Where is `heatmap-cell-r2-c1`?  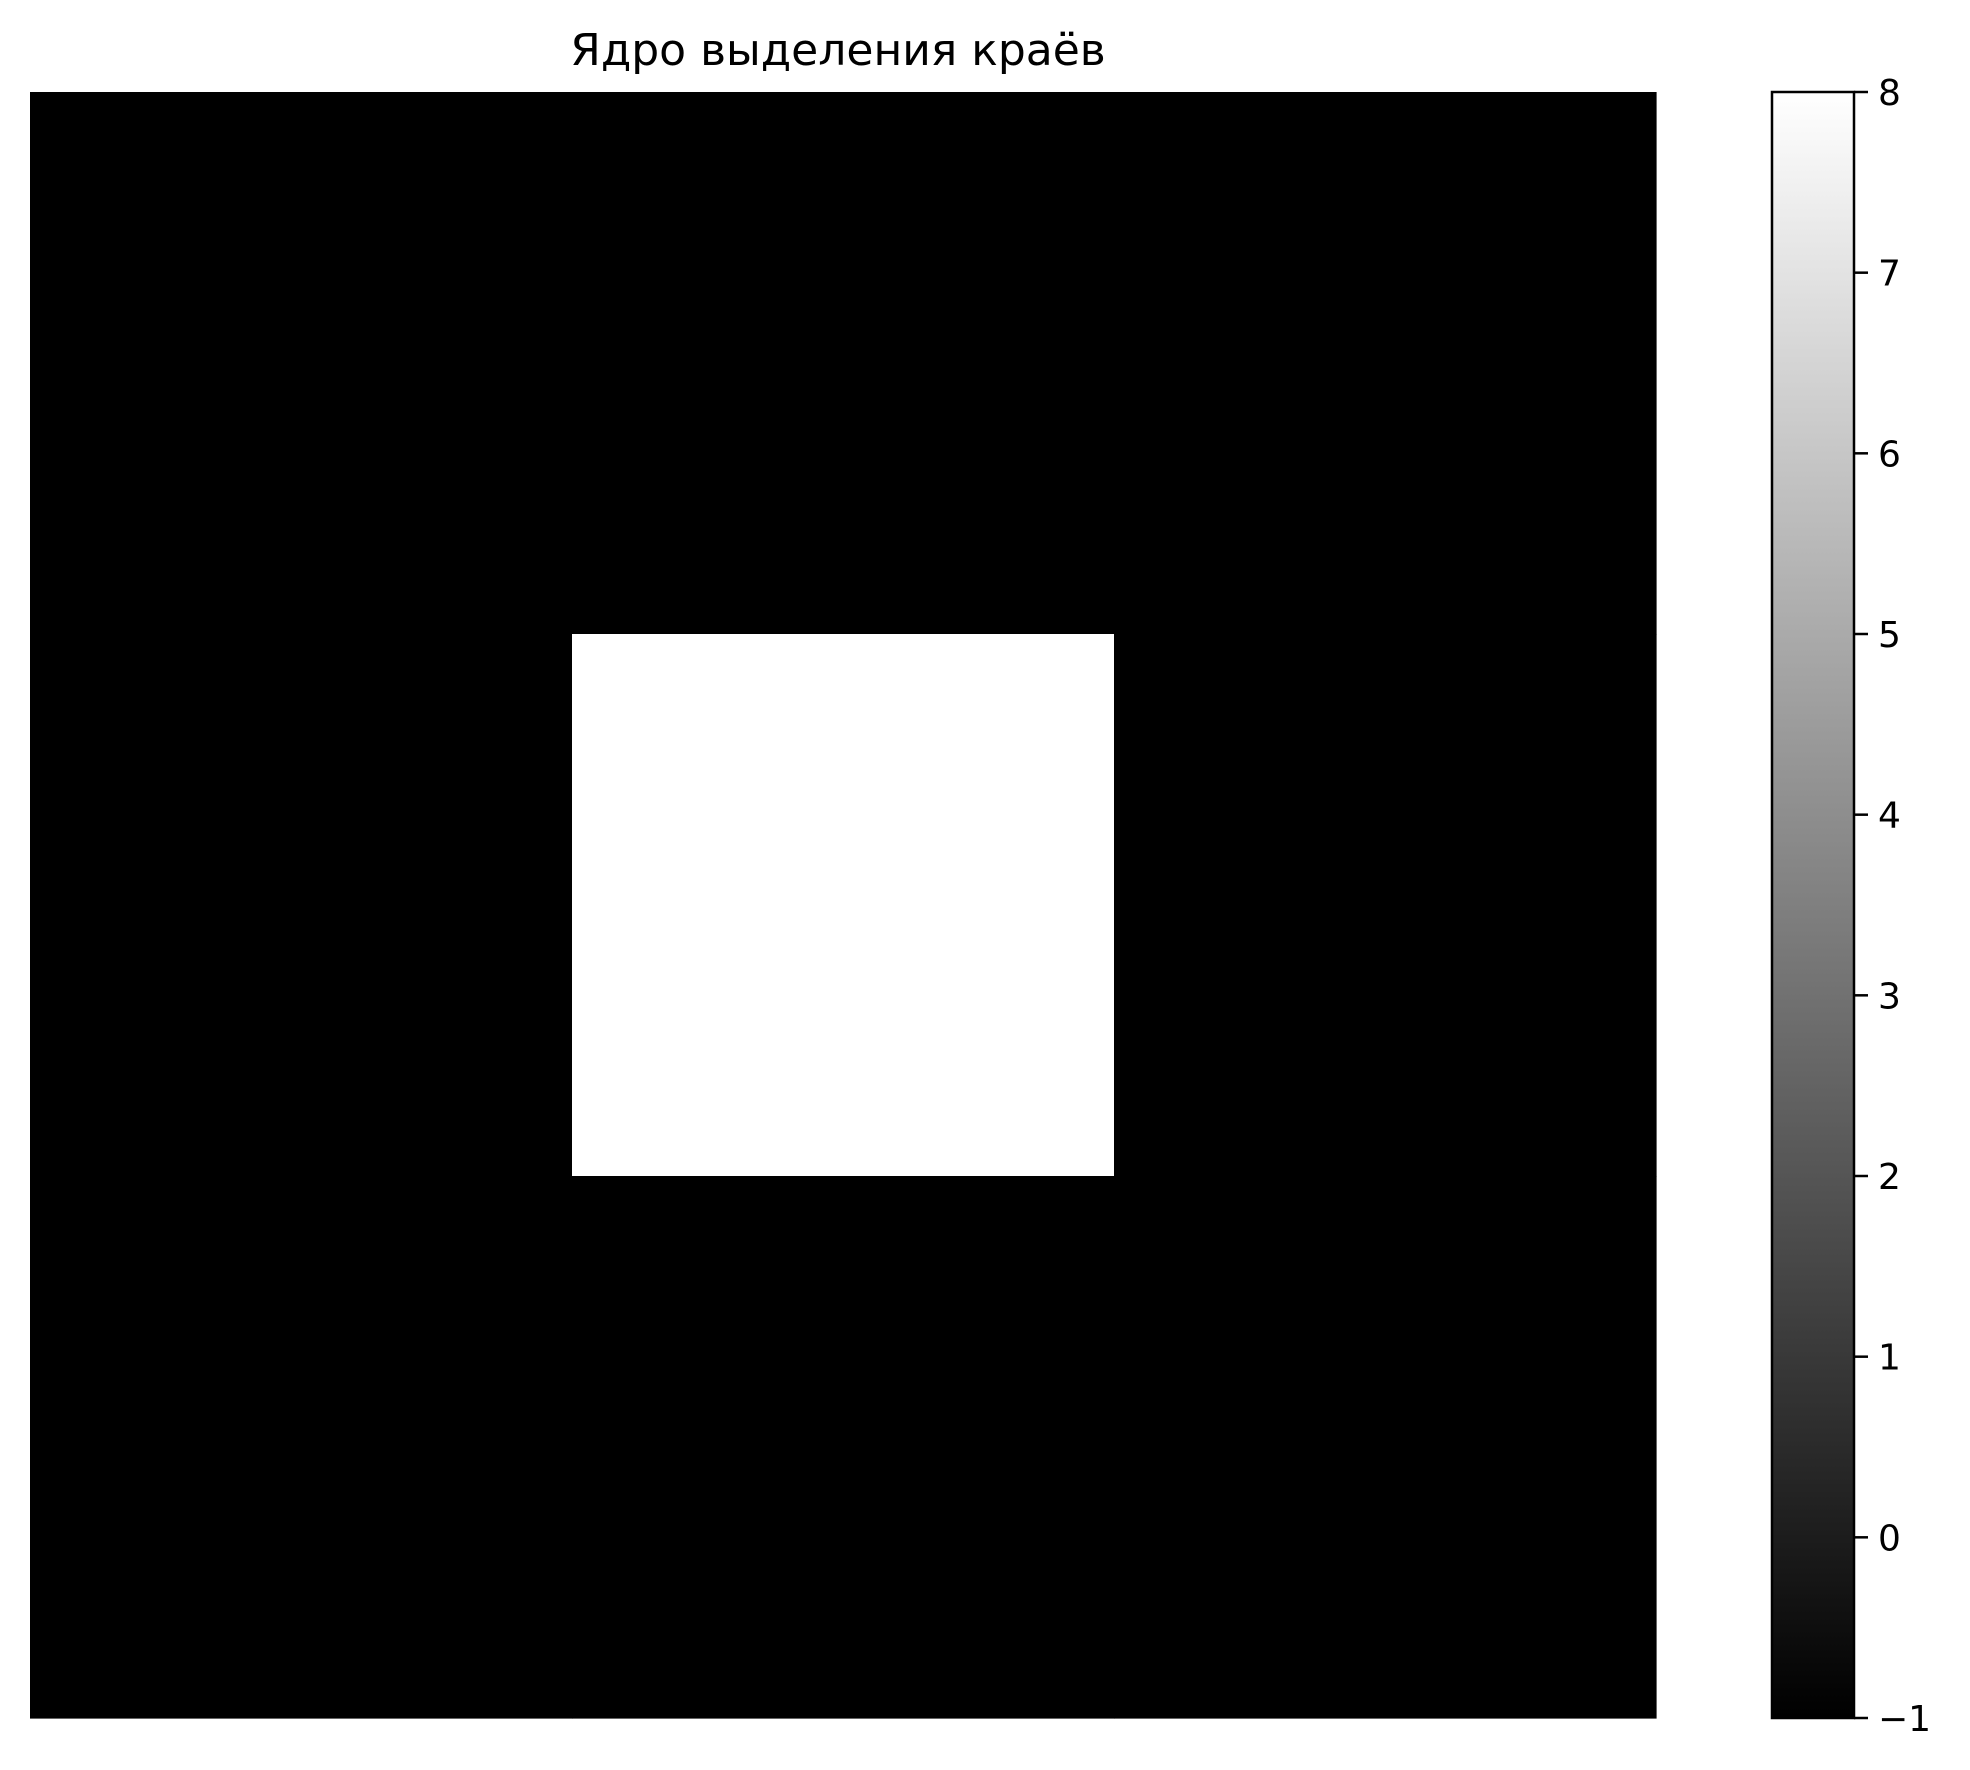
heatmap-cell-r2-c1 is located at coordinates (843, 1447).